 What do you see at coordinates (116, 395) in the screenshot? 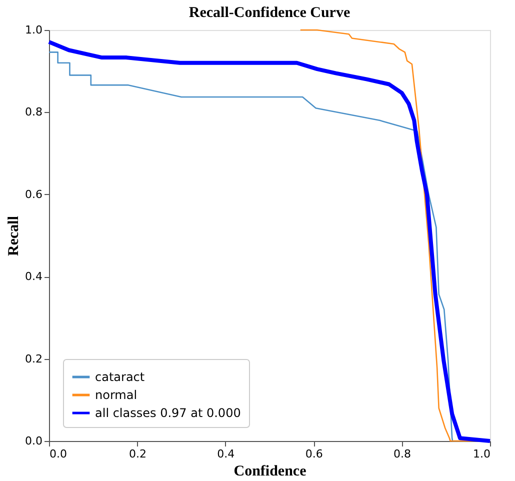
I see `legend-label: normal` at bounding box center [116, 395].